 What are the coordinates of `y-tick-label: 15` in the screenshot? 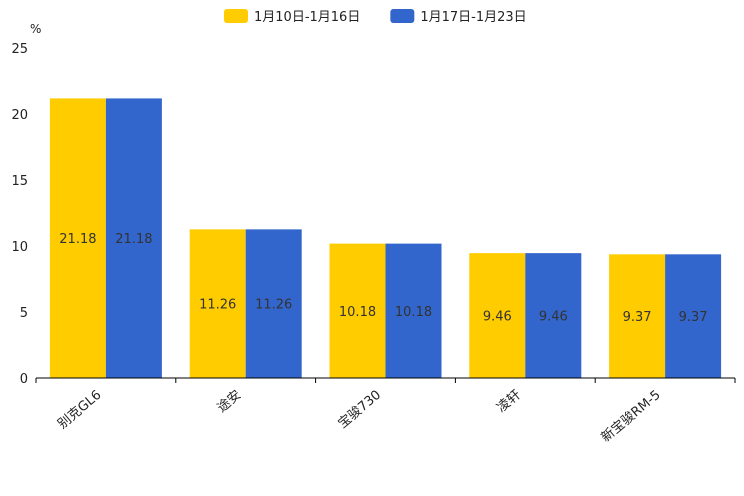 It's located at (19, 181).